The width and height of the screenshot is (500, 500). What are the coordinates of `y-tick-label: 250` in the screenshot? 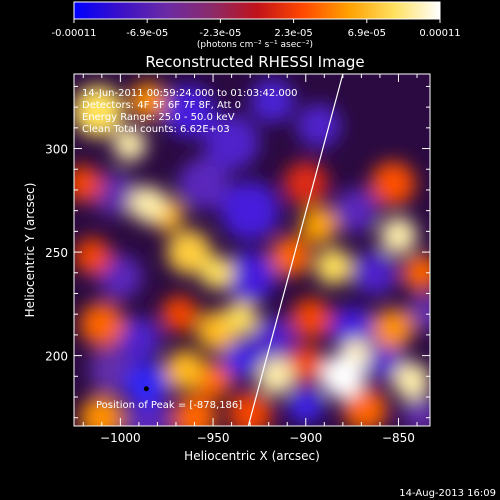 It's located at (56, 253).